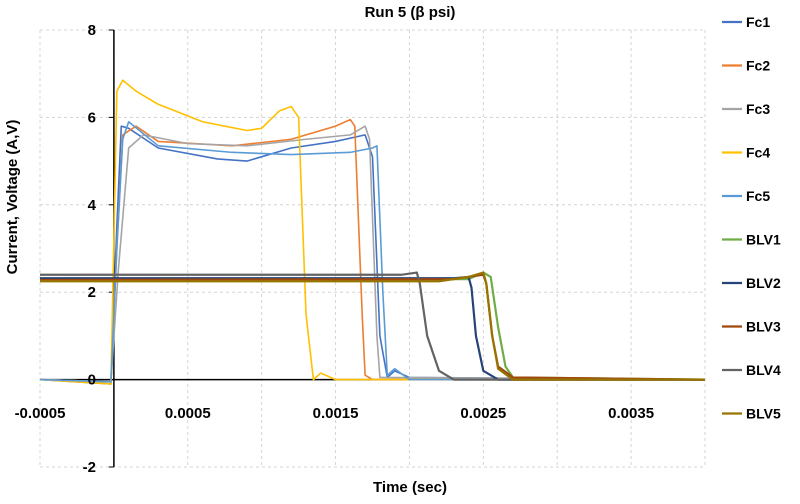 The height and width of the screenshot is (504, 800). What do you see at coordinates (751, 218) in the screenshot?
I see `legend: Fc1 Fc2 Fc3 Fc4 Fc5 BLV1 BLV2 BLV3 BLV4 BLV5` at bounding box center [751, 218].